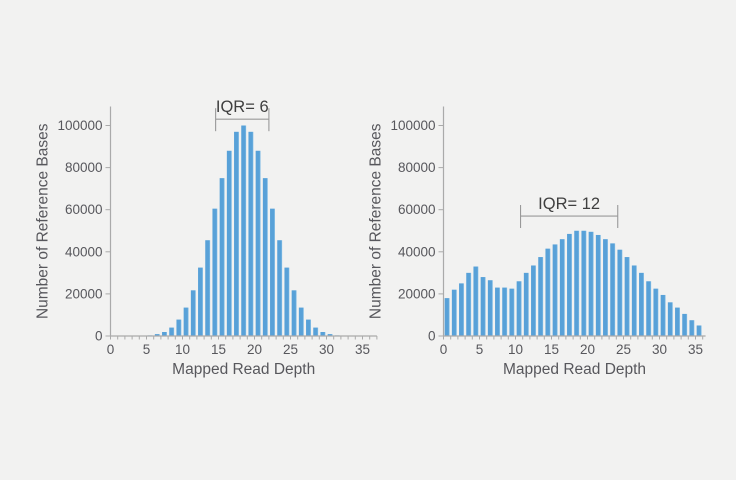 The height and width of the screenshot is (480, 736). Describe the element at coordinates (569, 204) in the screenshot. I see `iqr-label: IQR= 12` at that location.